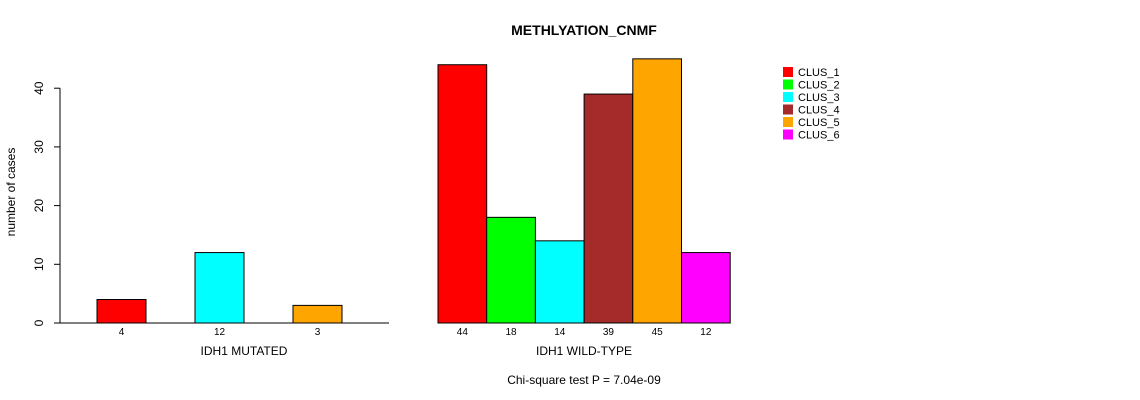 This screenshot has height=400, width=1140. I want to click on bar-count-label: 3, so click(318, 332).